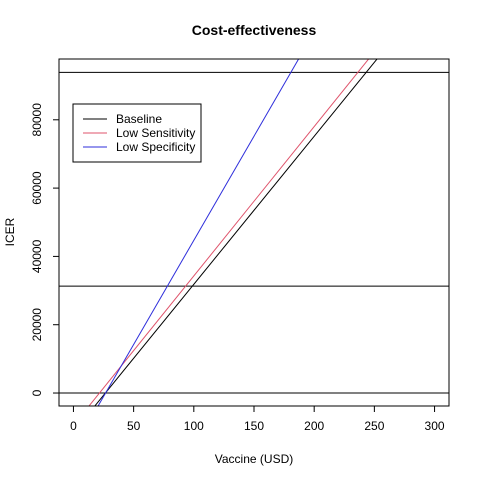 The height and width of the screenshot is (480, 480). Describe the element at coordinates (37, 256) in the screenshot. I see `y-tick-label: 40000` at that location.